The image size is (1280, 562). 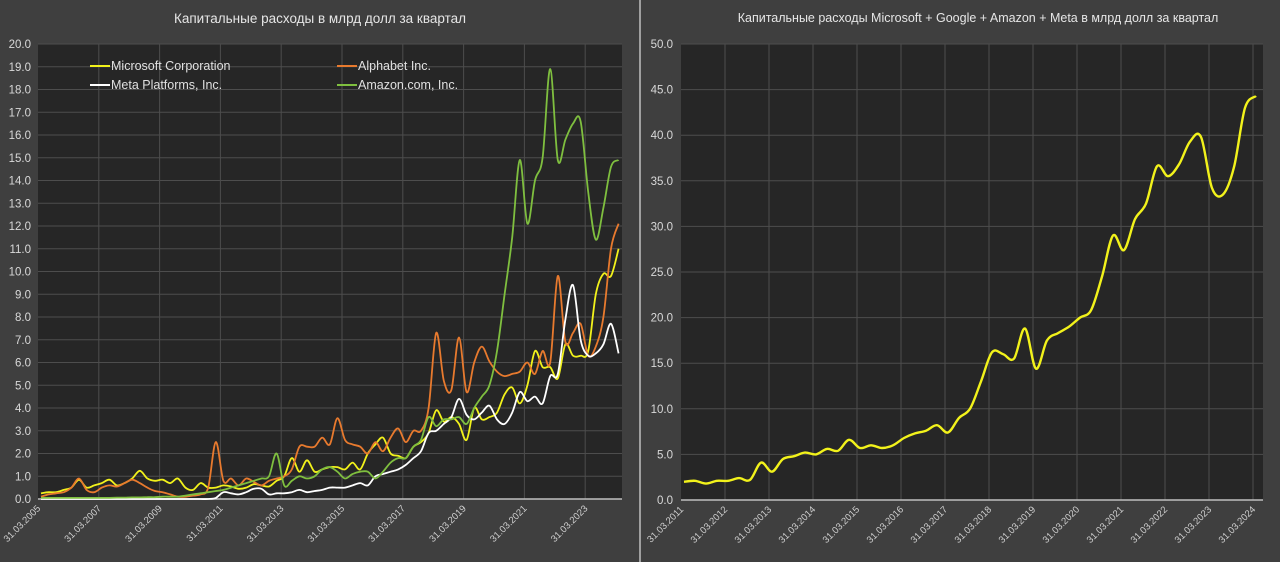 I want to click on y-tick-label: 1.0, so click(x=23, y=477).